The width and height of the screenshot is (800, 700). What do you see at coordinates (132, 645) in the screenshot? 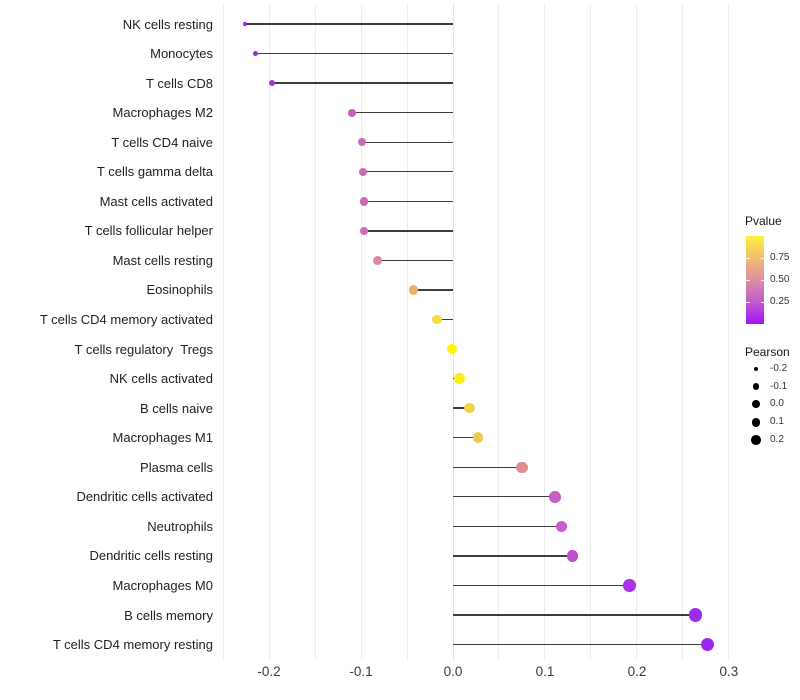
I see `y-axis-label: T cells CD4 memory resting` at bounding box center [132, 645].